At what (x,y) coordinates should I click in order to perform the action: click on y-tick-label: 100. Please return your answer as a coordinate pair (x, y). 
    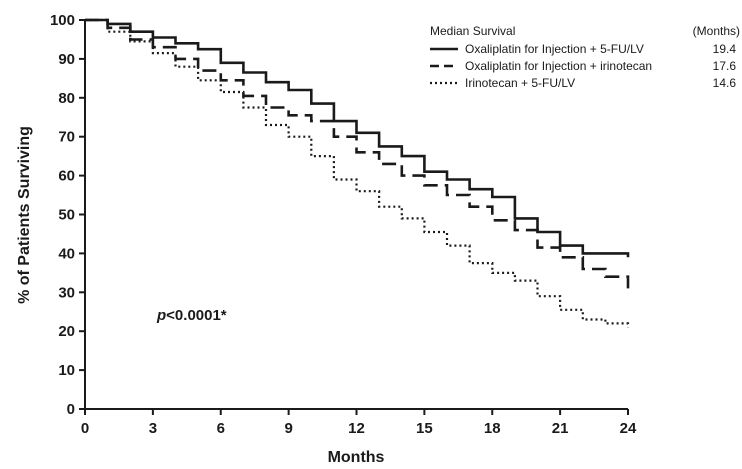
    Looking at the image, I should click on (62, 20).